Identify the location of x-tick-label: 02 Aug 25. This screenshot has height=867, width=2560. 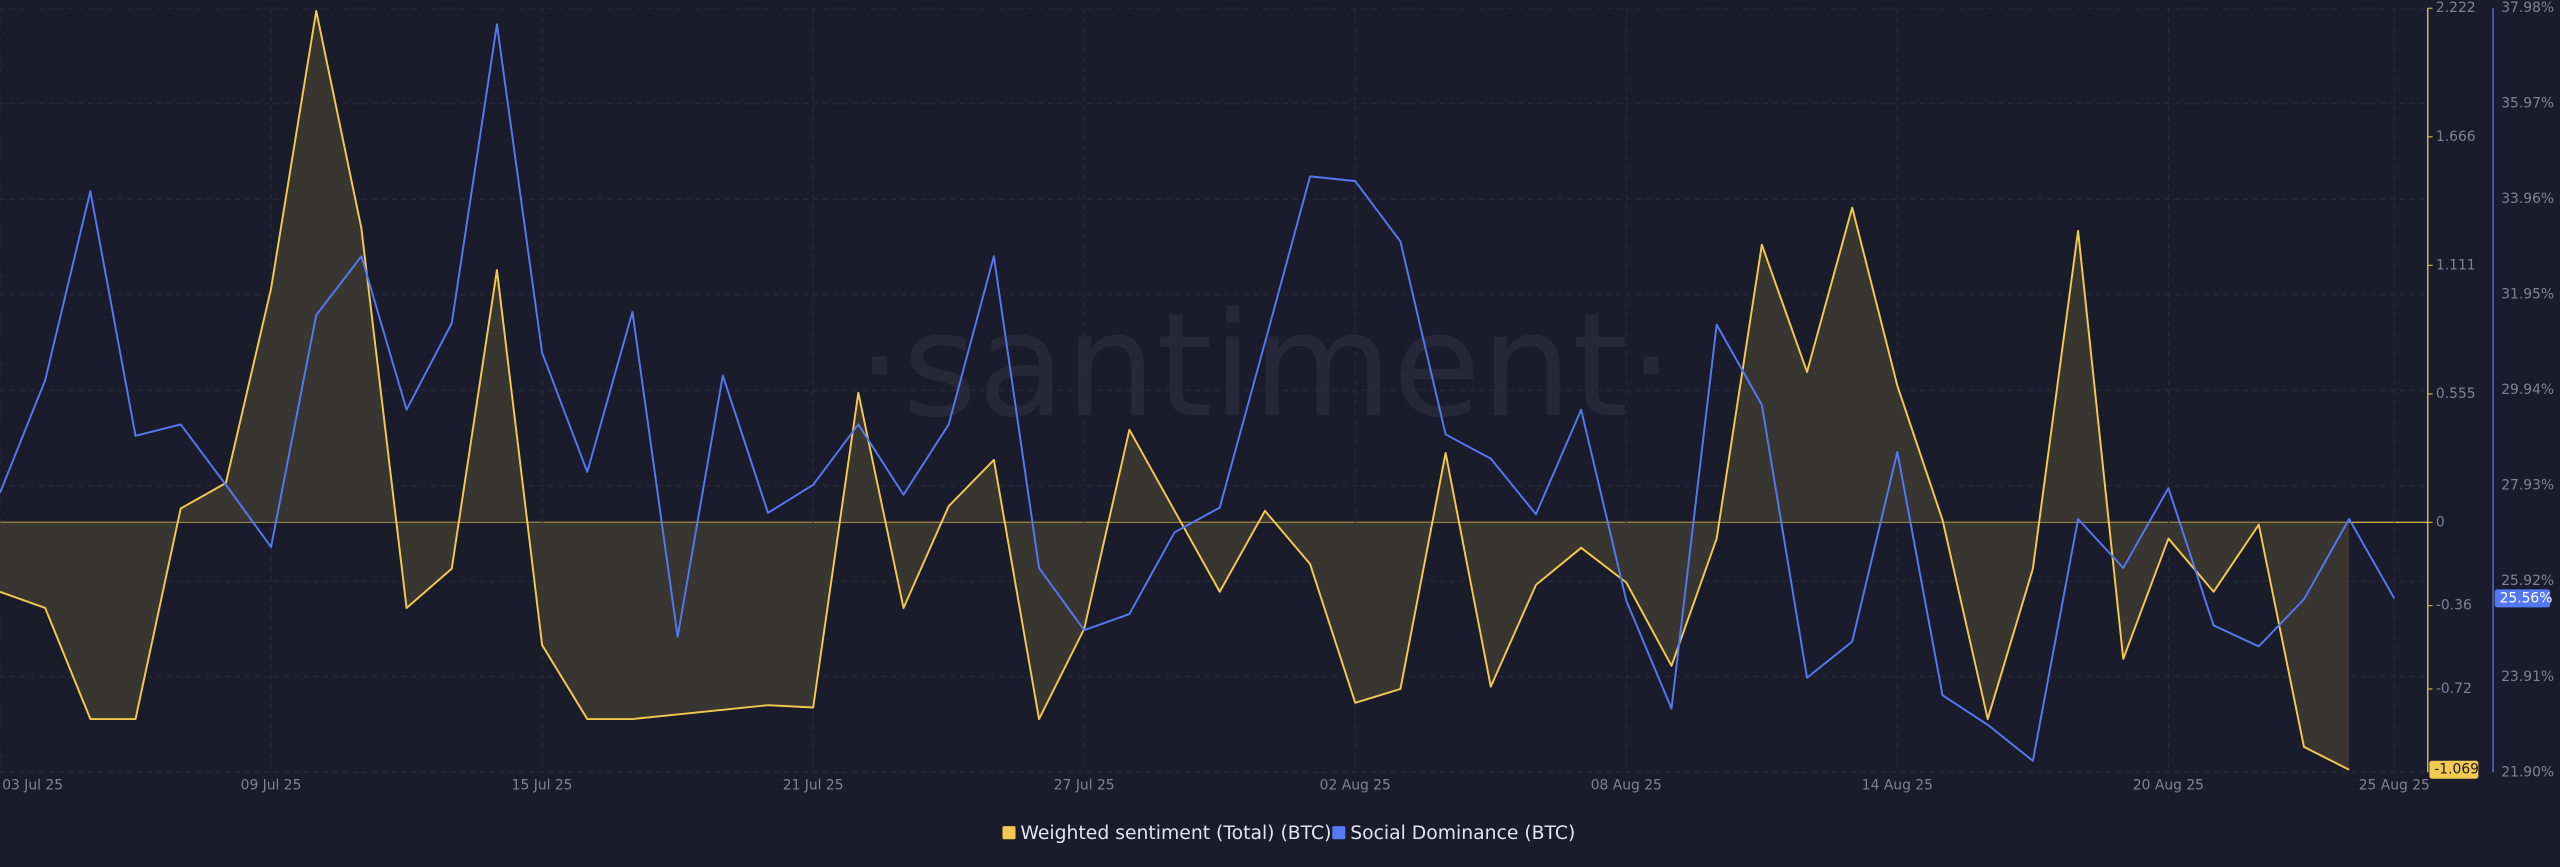
(1355, 785).